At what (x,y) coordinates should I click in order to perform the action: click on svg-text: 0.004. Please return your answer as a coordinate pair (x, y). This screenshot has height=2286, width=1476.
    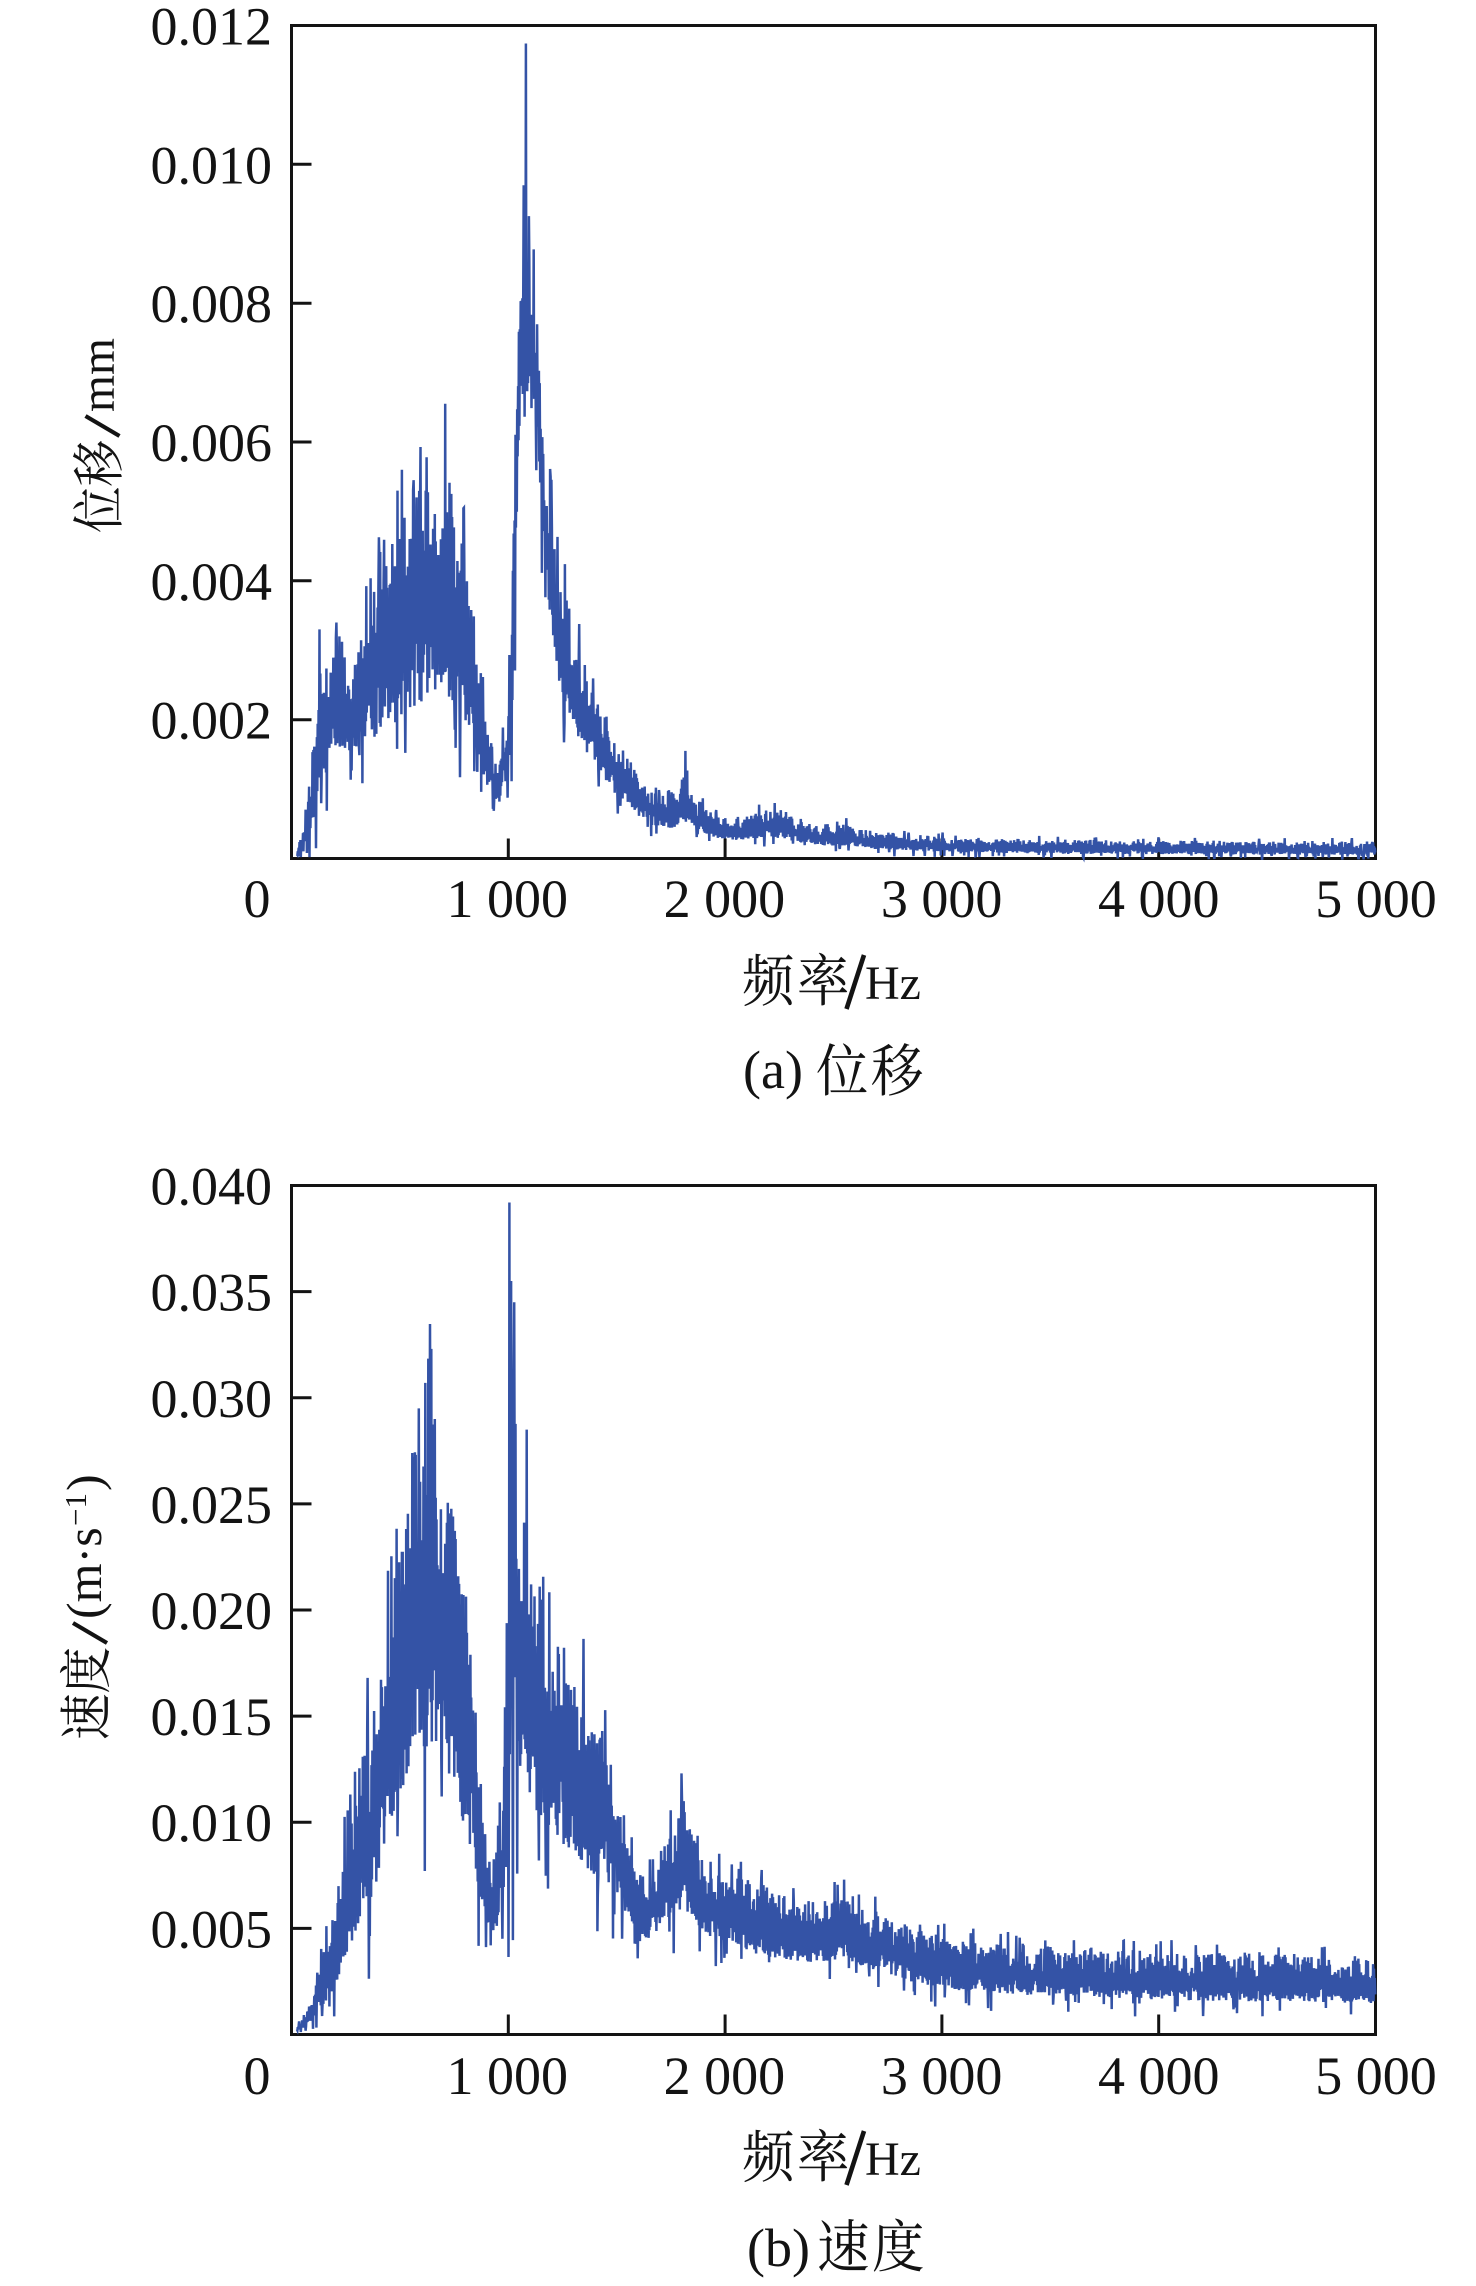
    Looking at the image, I should click on (212, 582).